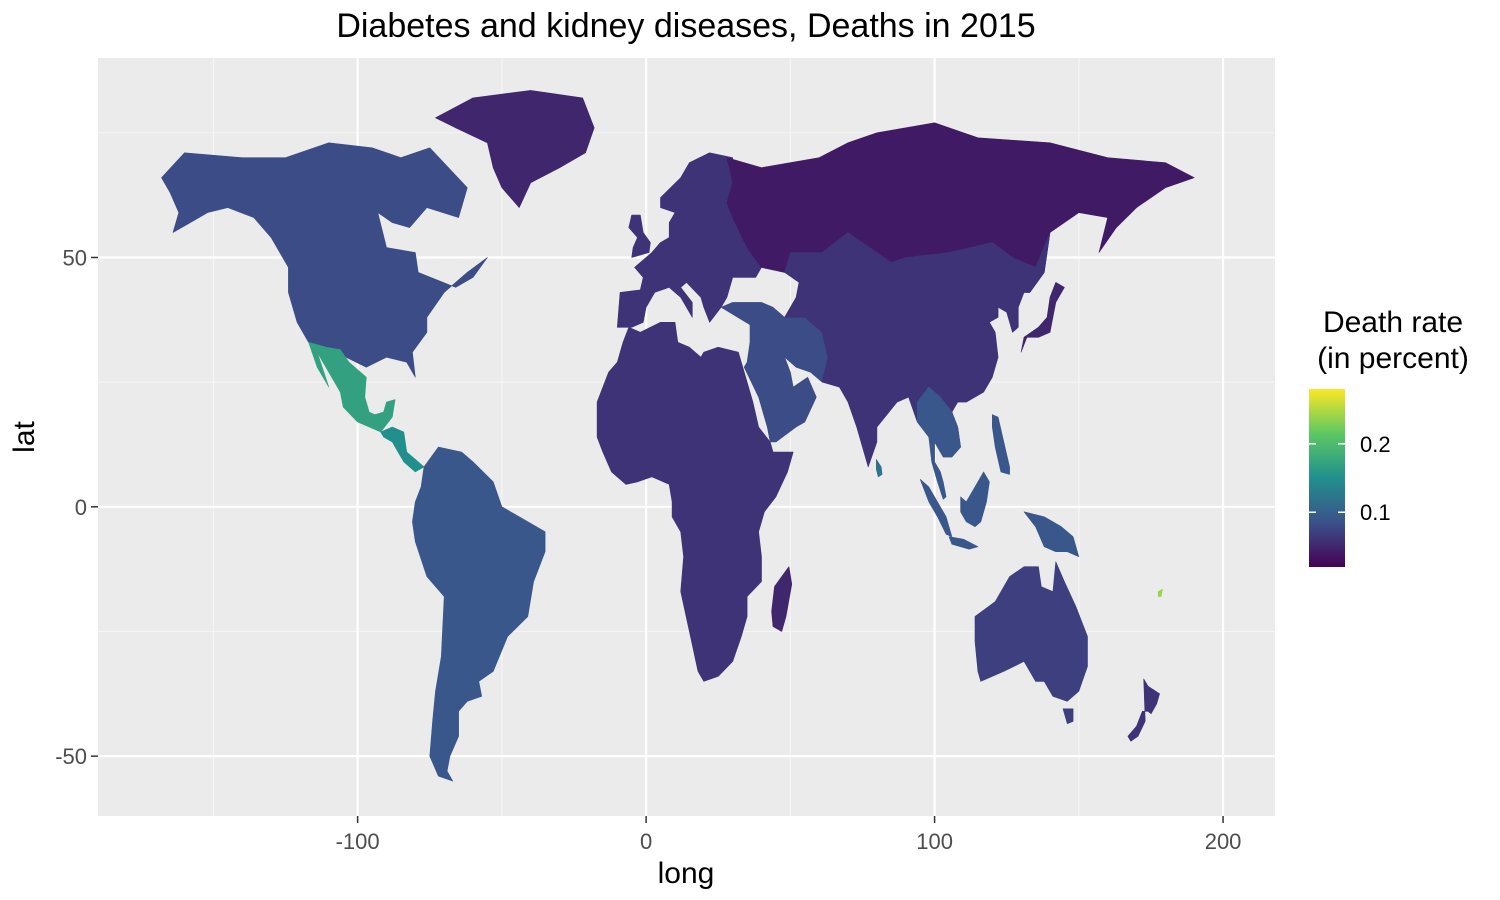 The image size is (1500, 900). What do you see at coordinates (515, 149) in the screenshot?
I see `region-greenland` at bounding box center [515, 149].